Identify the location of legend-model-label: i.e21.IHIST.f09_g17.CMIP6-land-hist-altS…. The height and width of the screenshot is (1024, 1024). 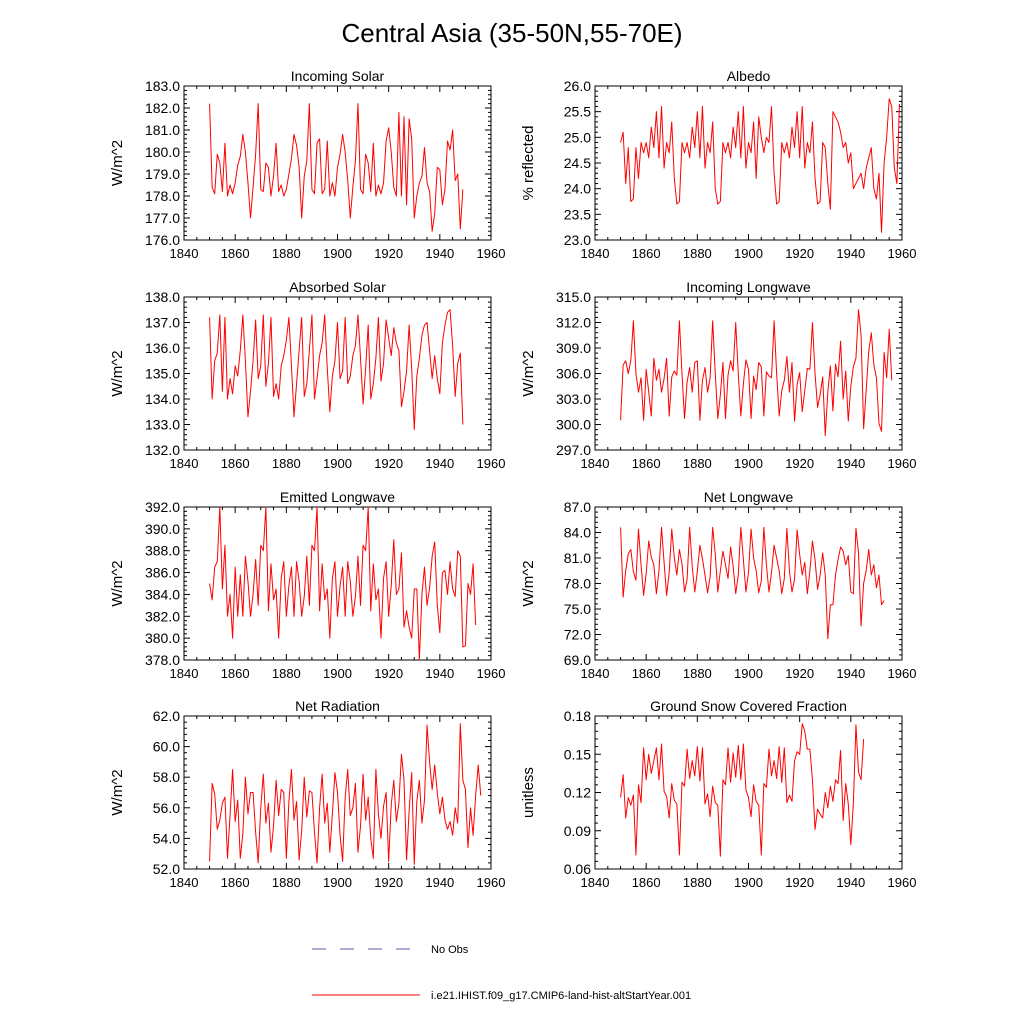
(561, 996).